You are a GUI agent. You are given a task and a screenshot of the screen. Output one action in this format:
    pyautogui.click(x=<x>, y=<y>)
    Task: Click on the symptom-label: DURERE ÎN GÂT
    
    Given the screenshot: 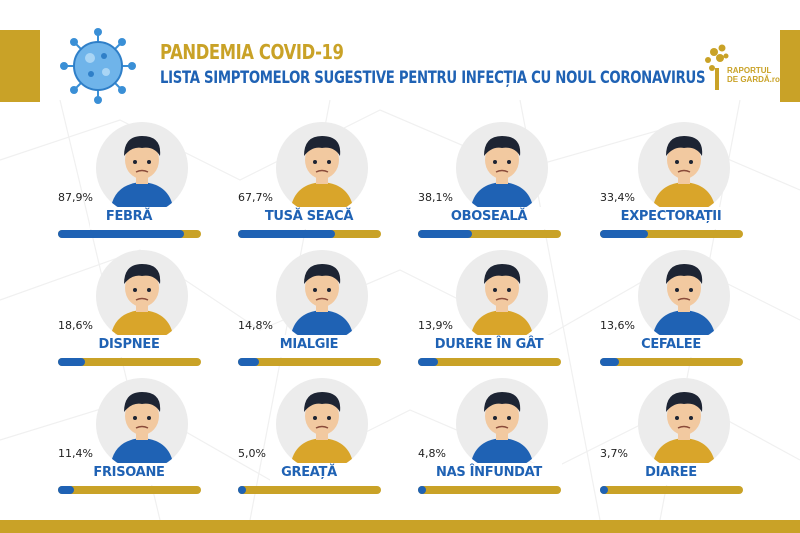 What is the action you would take?
    pyautogui.click(x=489, y=344)
    